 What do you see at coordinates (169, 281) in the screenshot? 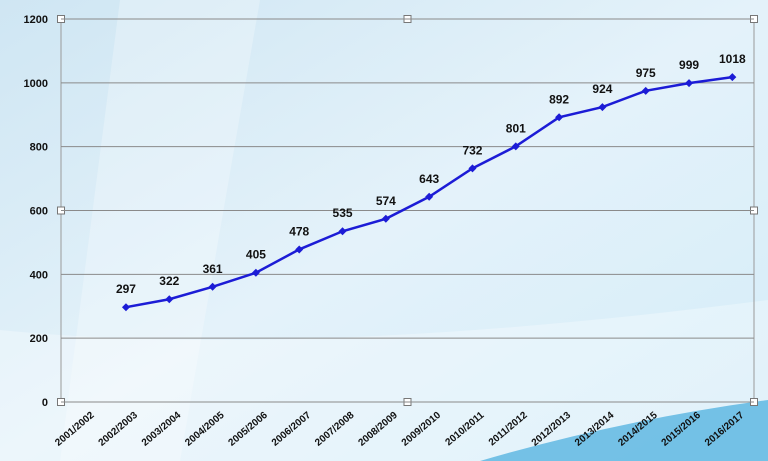
I see `data-label: 322` at bounding box center [169, 281].